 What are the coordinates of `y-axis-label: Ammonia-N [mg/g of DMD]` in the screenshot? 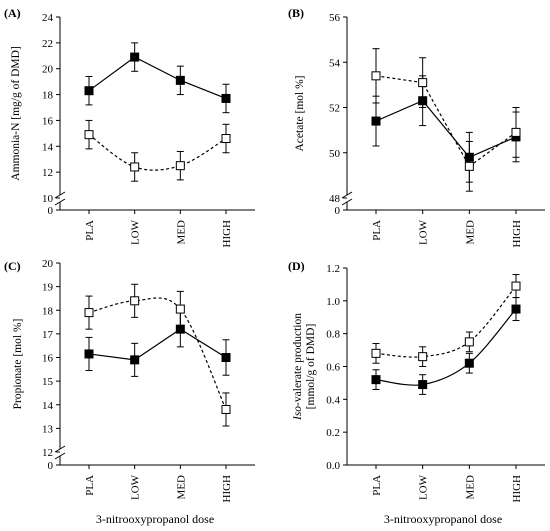 It's located at (16, 113).